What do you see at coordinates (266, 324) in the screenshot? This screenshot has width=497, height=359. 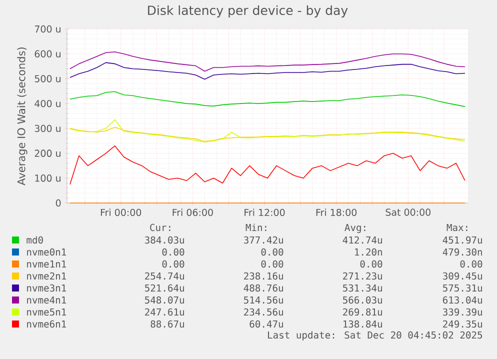 I see `text: 60.47u` at bounding box center [266, 324].